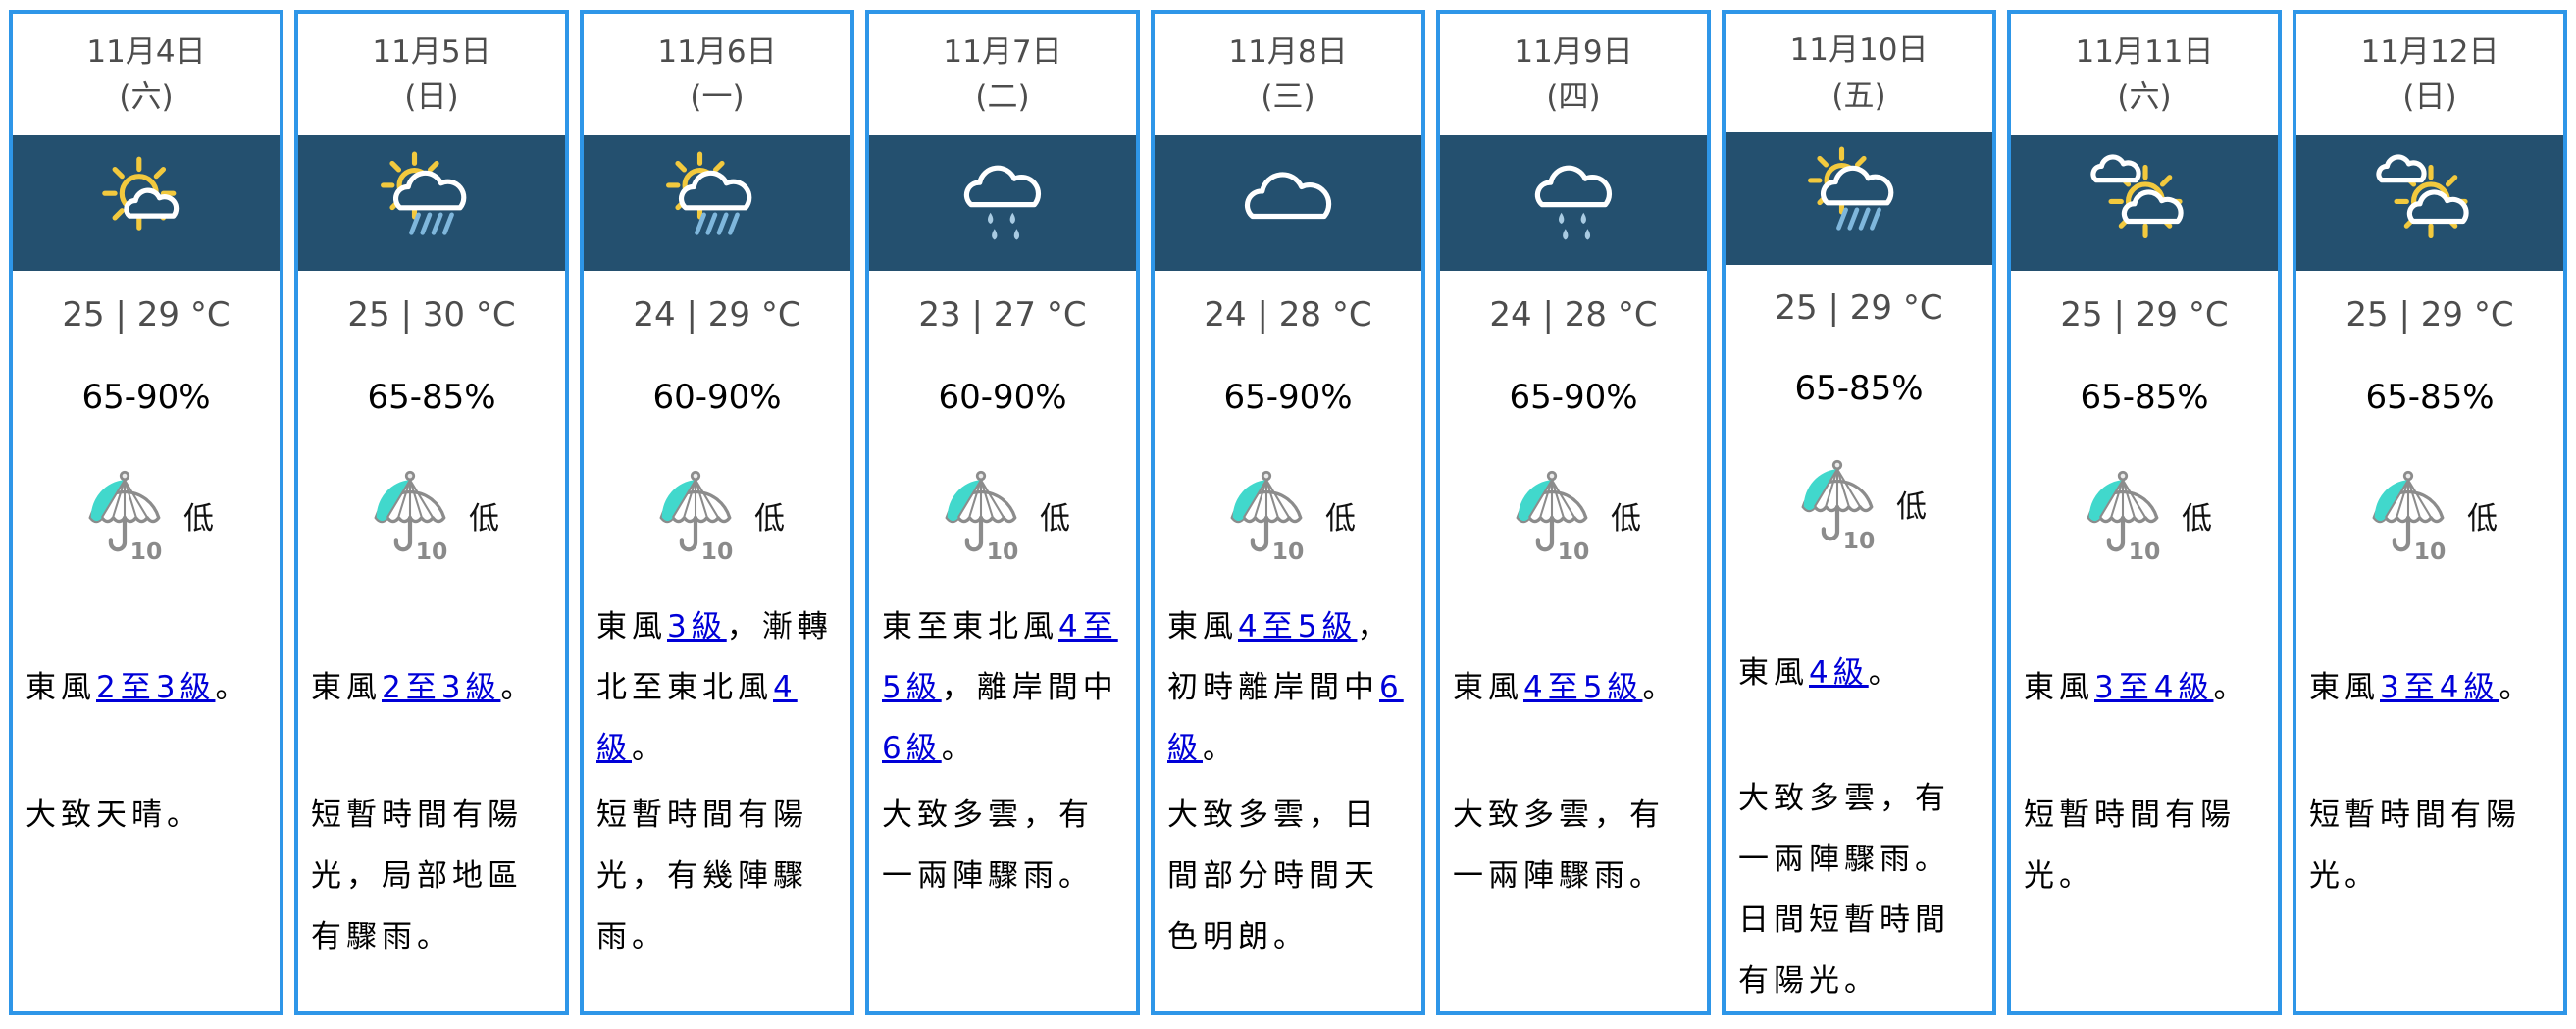  Describe the element at coordinates (717, 97) in the screenshot. I see `weekday-label: (一)` at that location.